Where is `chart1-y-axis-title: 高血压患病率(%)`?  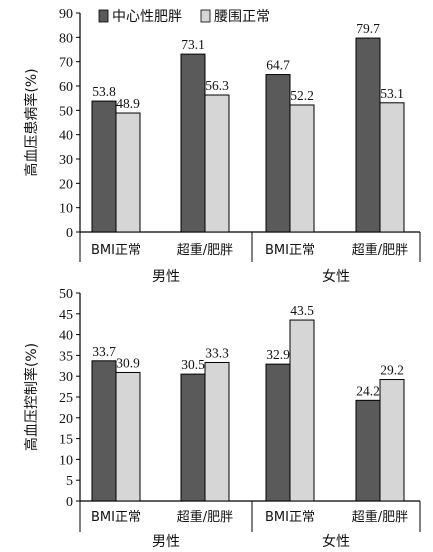 chart1-y-axis-title: 高血压患病率(%) is located at coordinates (31, 122).